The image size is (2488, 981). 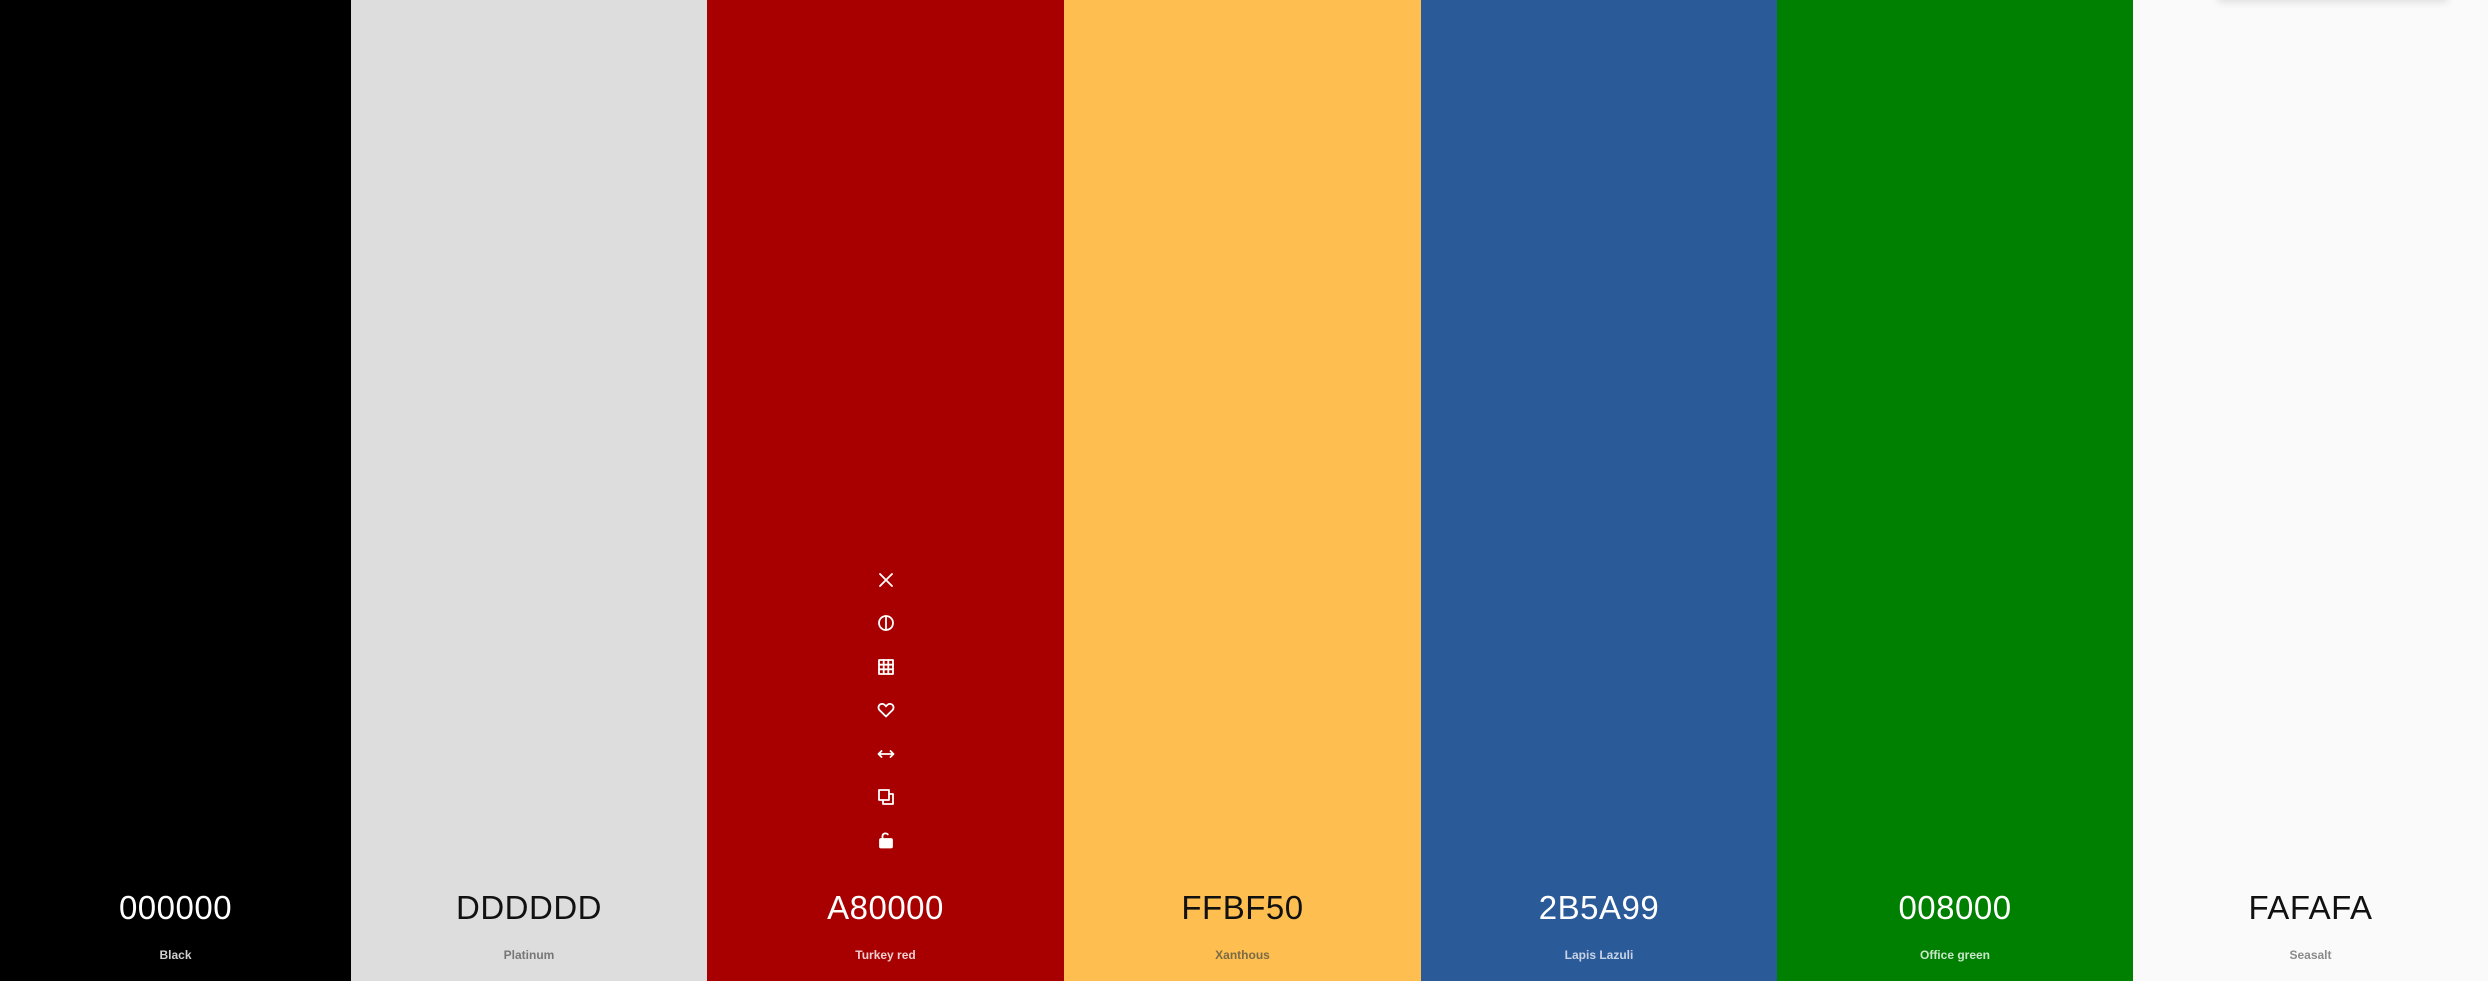 I want to click on color-grid-button, so click(x=886, y=667).